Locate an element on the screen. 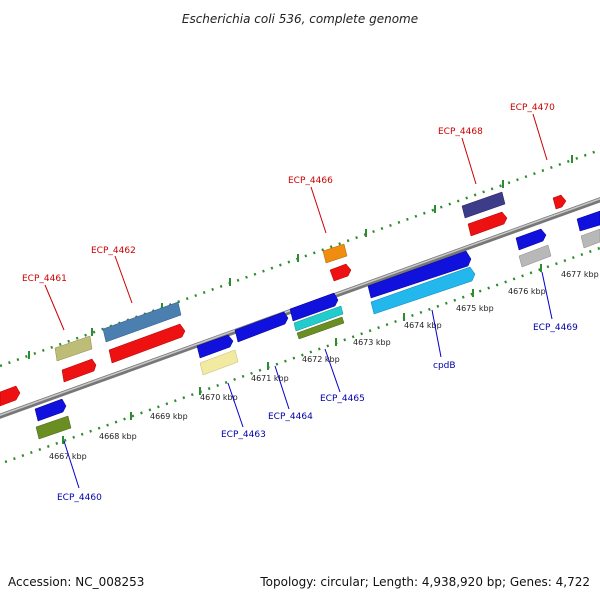 The image size is (600, 600). gene-ECP_4465c-block is located at coordinates (320, 328).